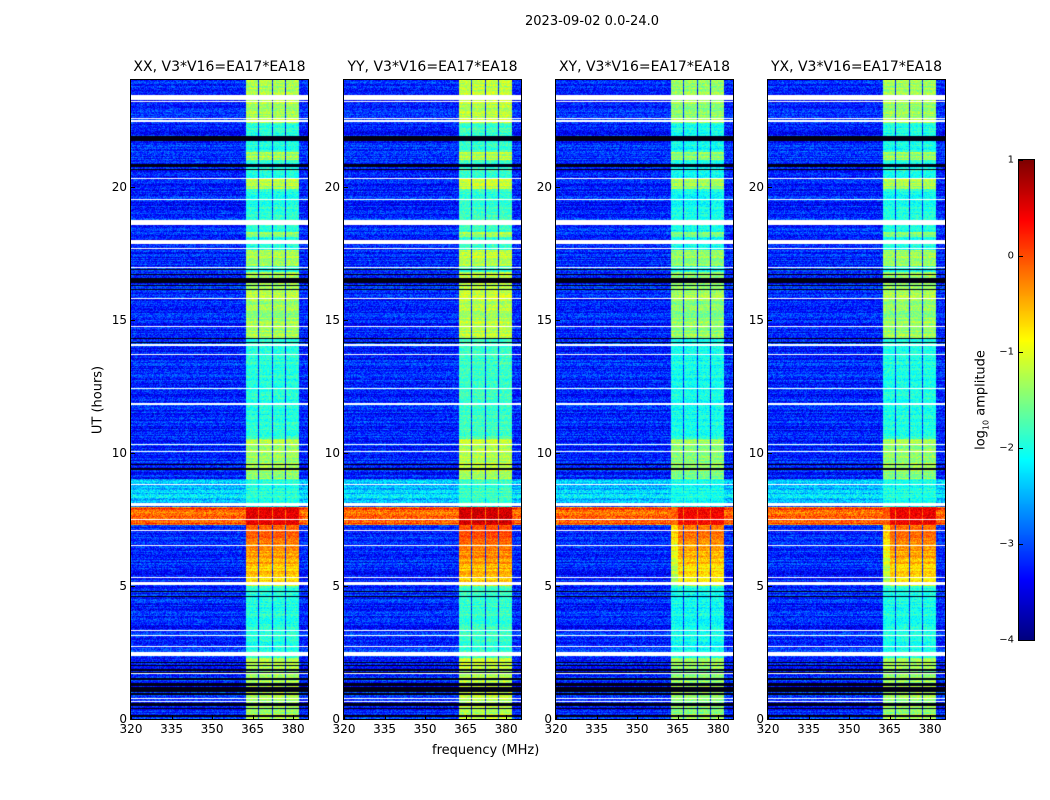 The width and height of the screenshot is (1050, 800). I want to click on panel-title: YX, V3*V16=EA17*EA18, so click(856, 67).